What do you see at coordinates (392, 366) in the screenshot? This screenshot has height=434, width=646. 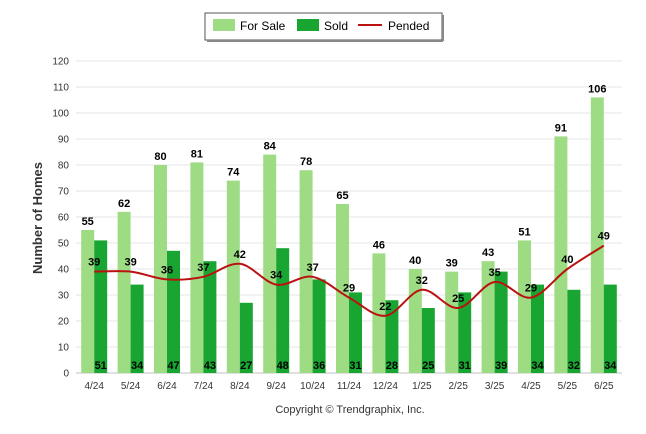 I see `sold-value-label: 28` at bounding box center [392, 366].